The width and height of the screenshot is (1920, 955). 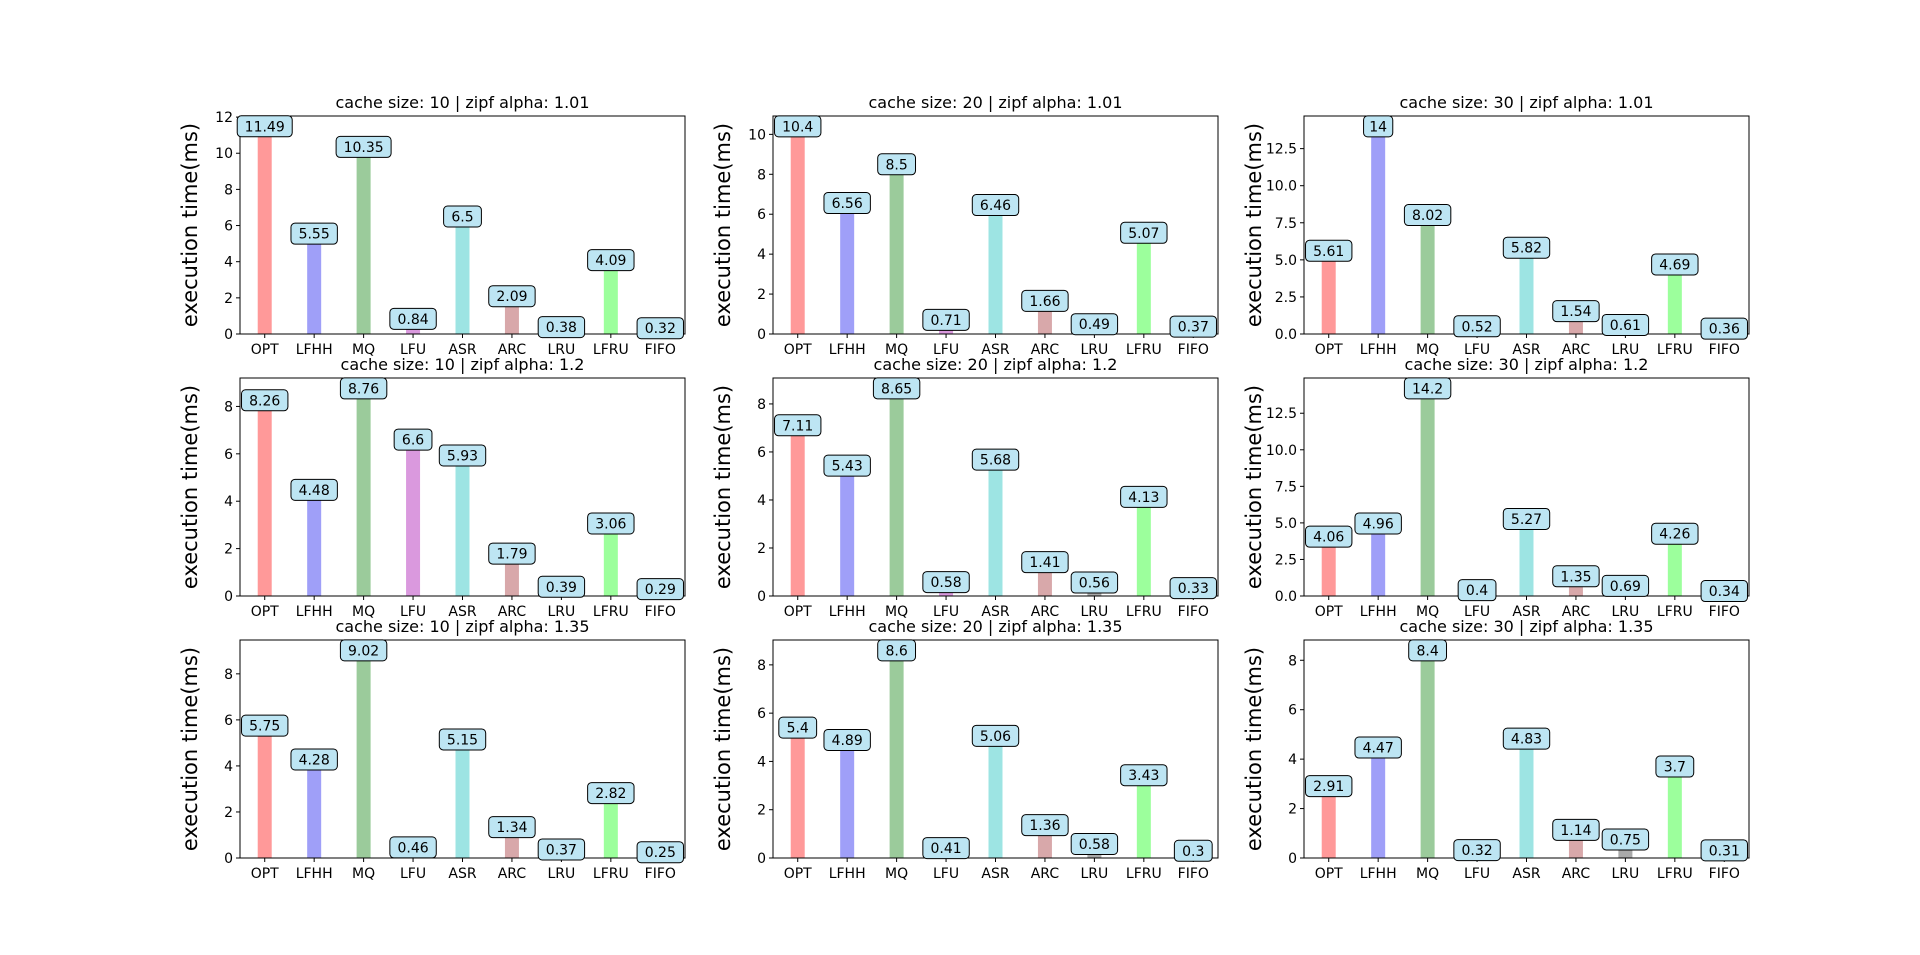 I want to click on data-label: 14.2, so click(x=1427, y=389).